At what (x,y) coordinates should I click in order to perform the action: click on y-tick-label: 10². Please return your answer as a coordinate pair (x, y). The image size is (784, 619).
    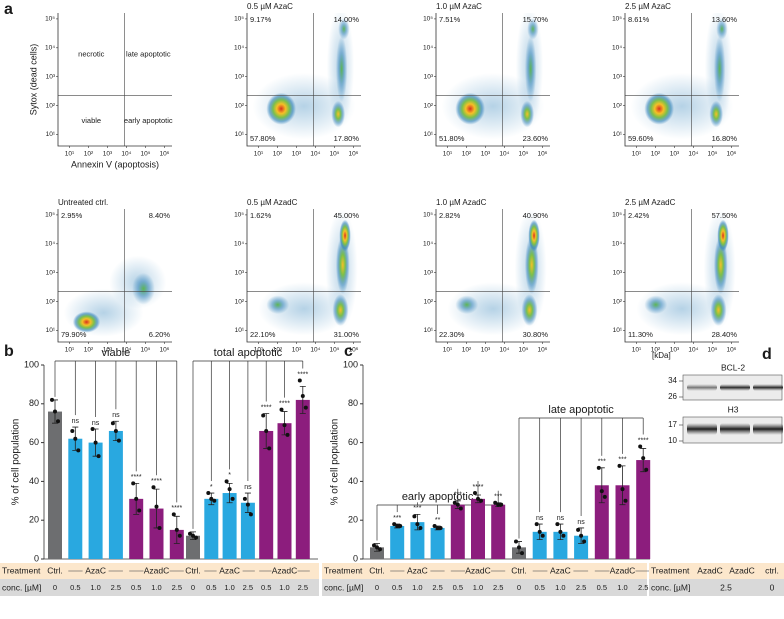
    Looking at the image, I should click on (240, 105).